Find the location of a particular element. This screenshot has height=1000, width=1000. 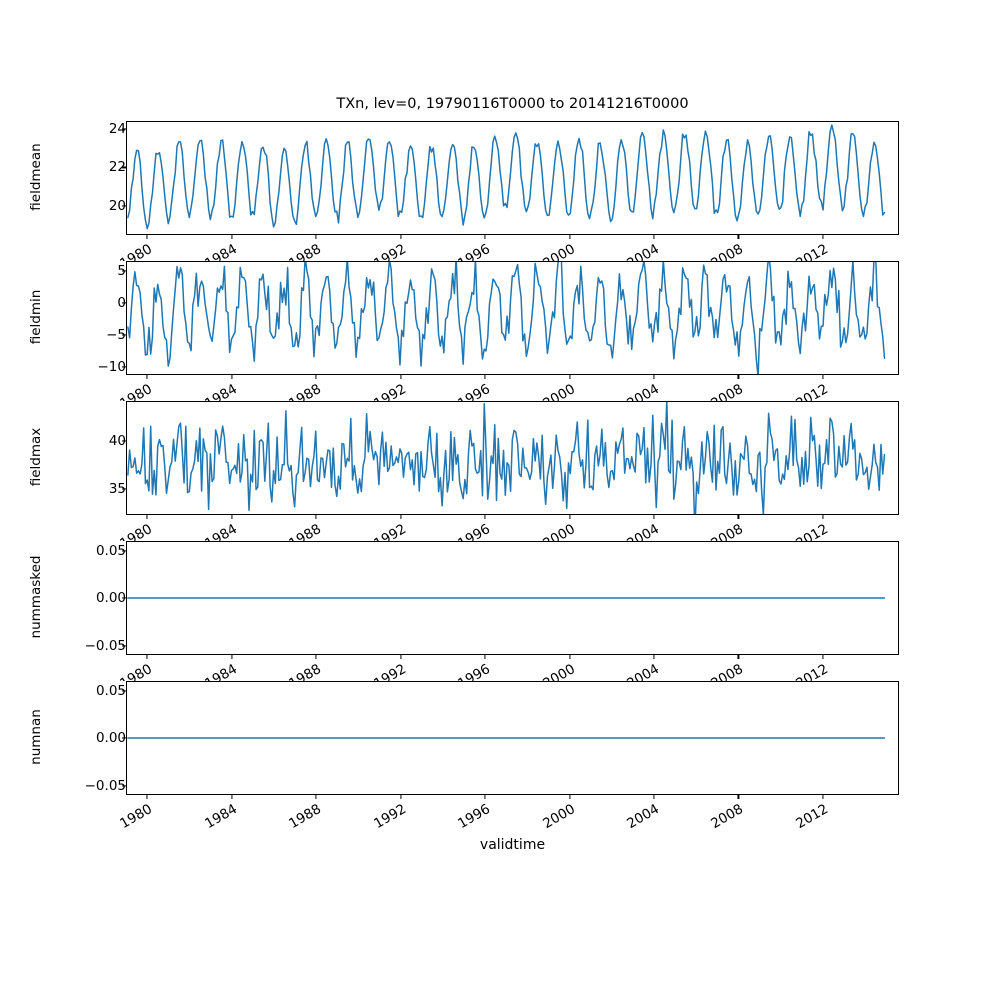

y-tick-label-nummasked-0: −0.05 is located at coordinates (105, 645).